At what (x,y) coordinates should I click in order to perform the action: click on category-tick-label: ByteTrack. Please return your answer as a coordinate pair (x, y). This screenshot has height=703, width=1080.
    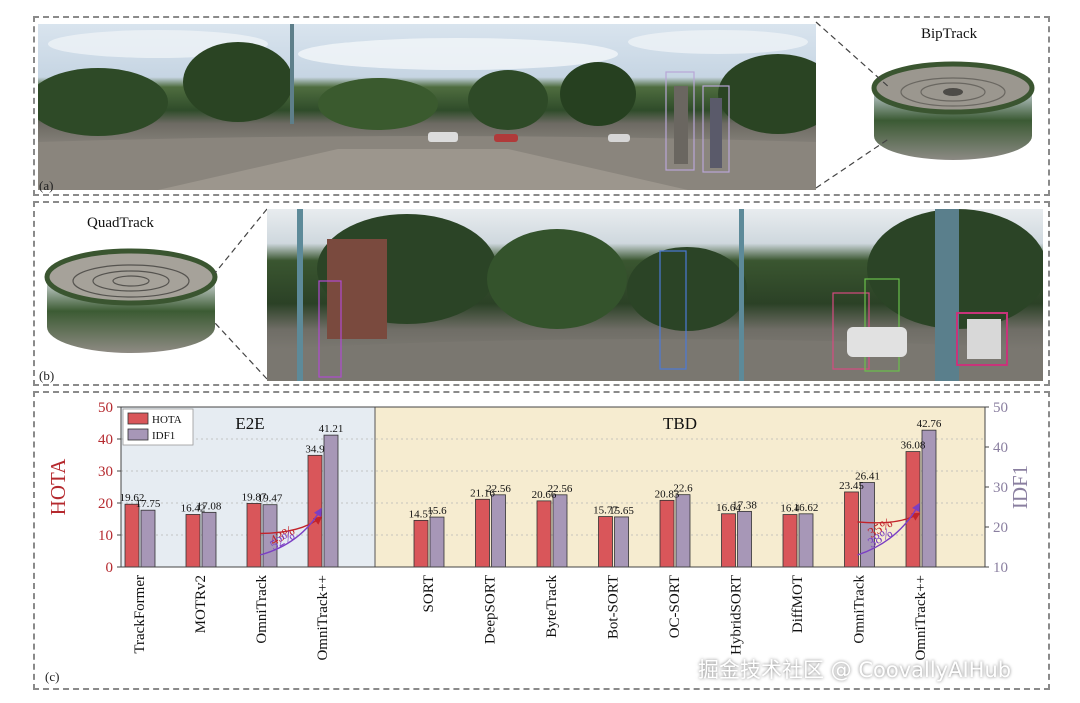
    Looking at the image, I should click on (552, 606).